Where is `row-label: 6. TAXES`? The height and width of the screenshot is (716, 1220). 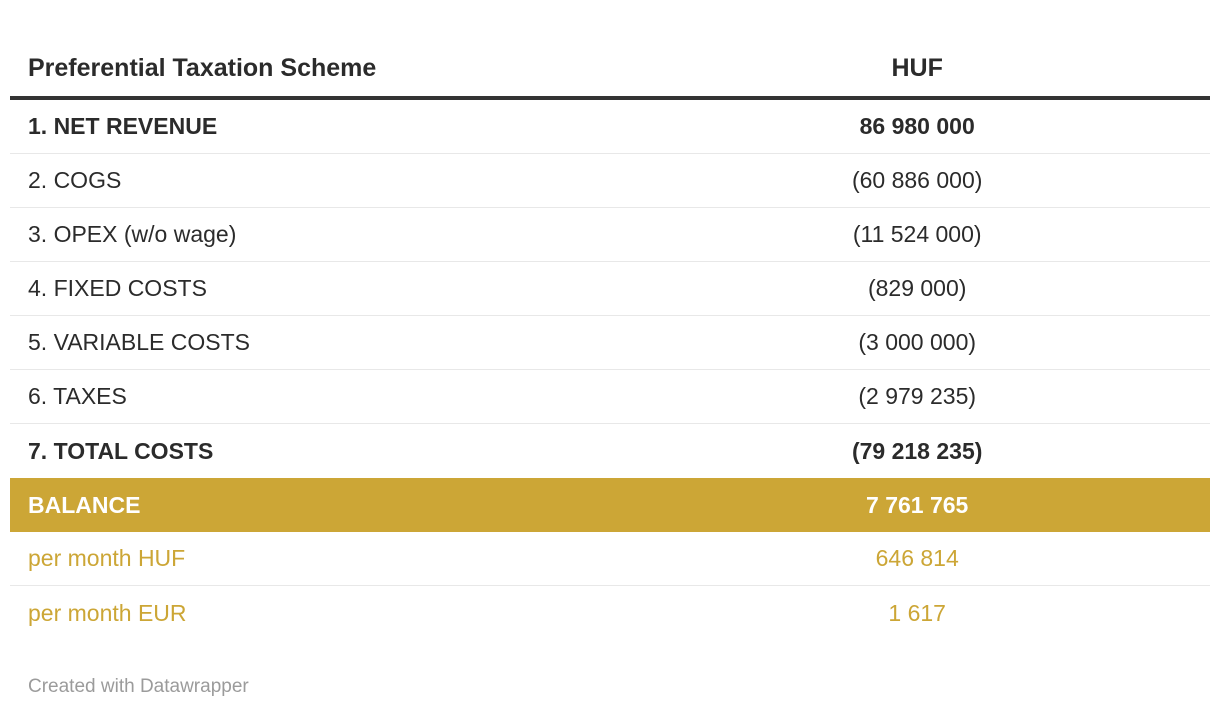 row-label: 6. TAXES is located at coordinates (77, 396).